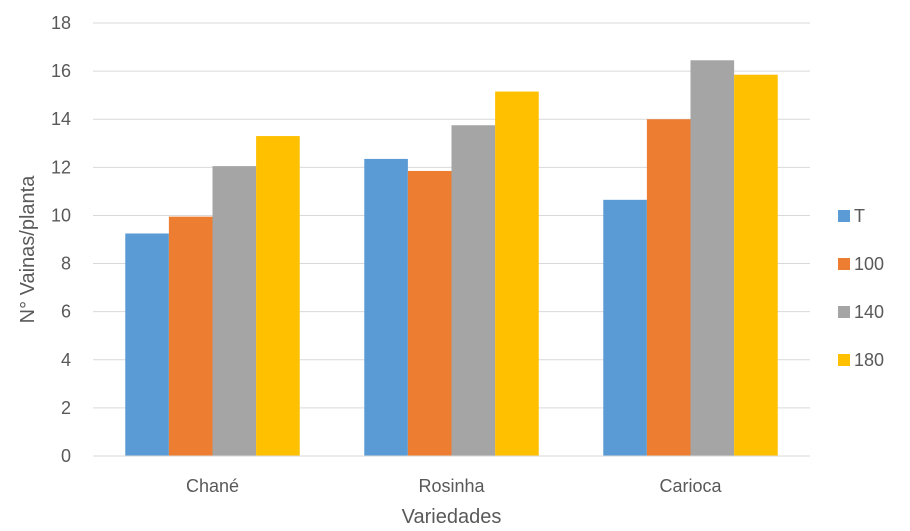 This screenshot has height=531, width=910. Describe the element at coordinates (859, 216) in the screenshot. I see `legend-label: T` at that location.